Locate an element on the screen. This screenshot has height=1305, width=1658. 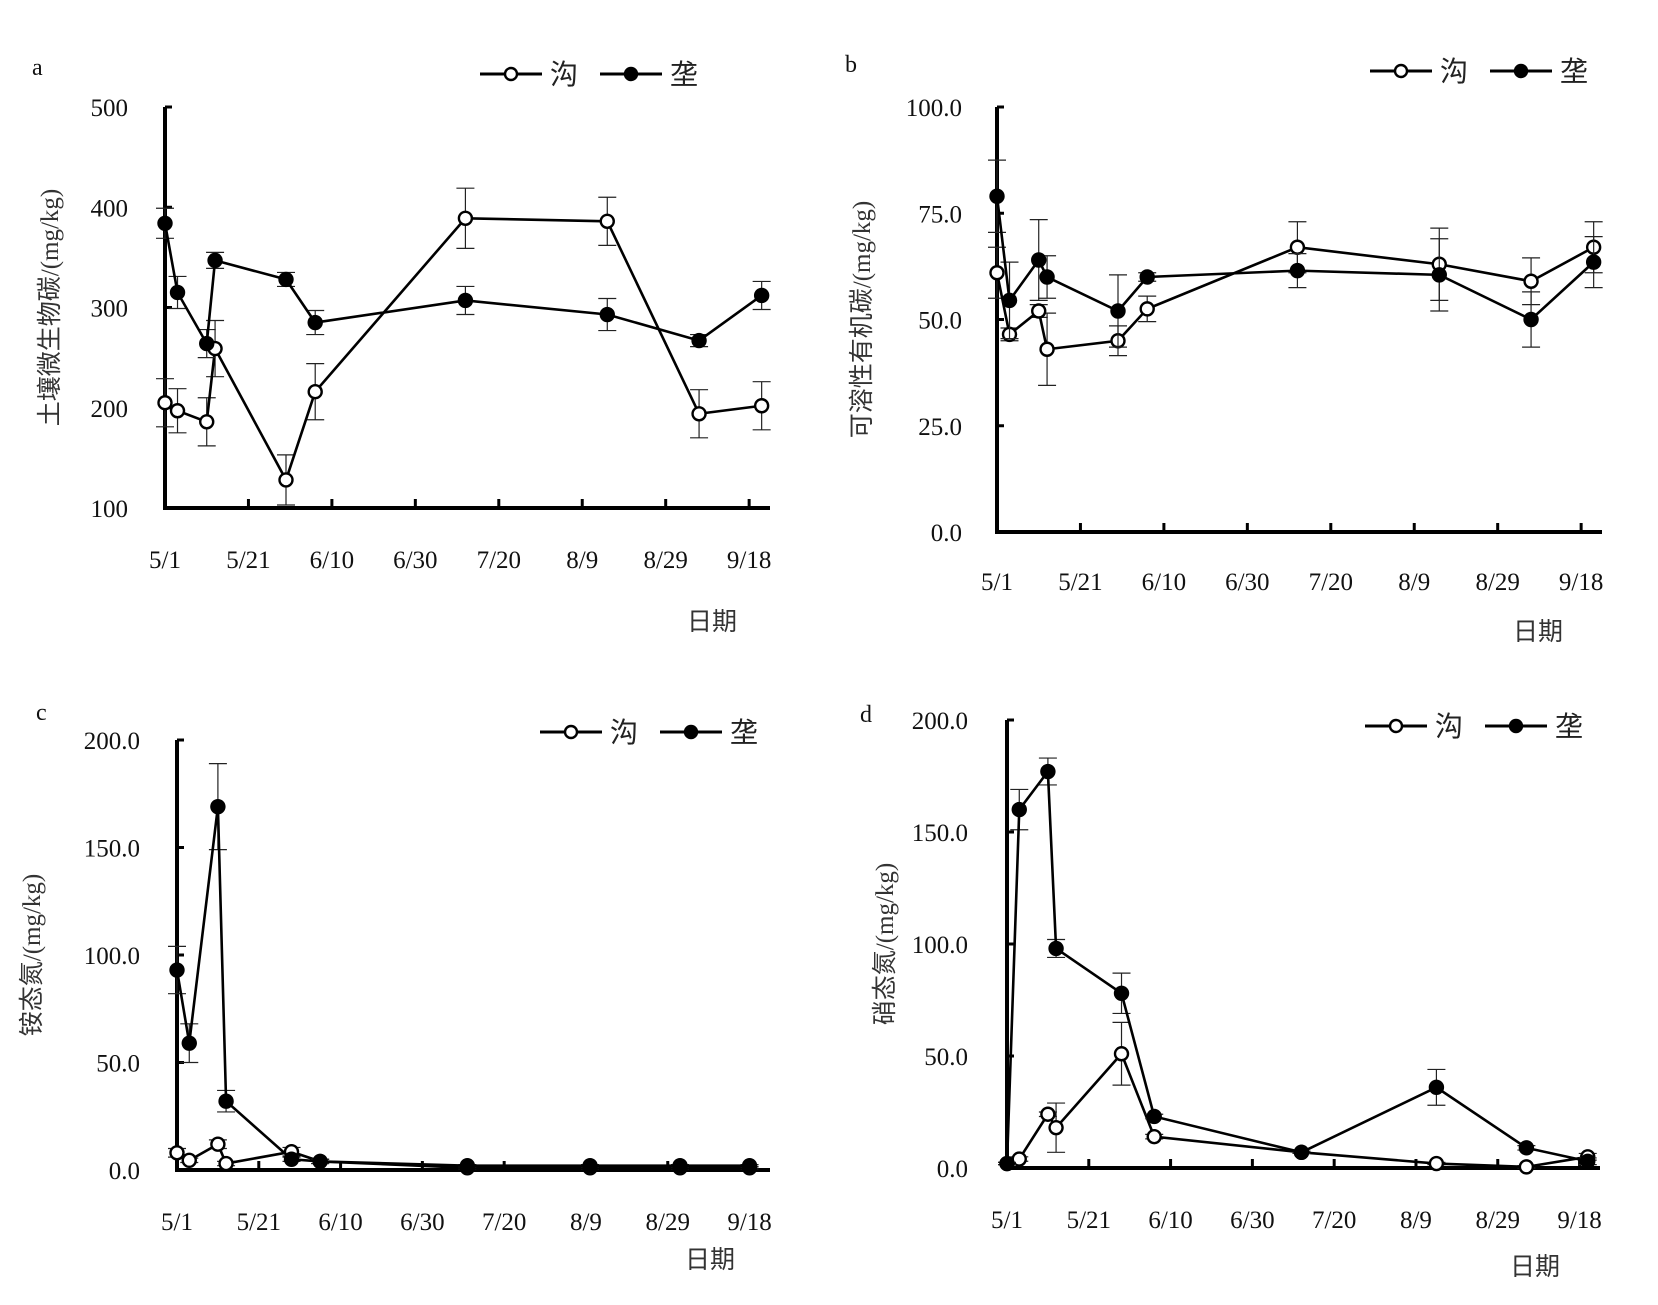
y-tick-label: 100 is located at coordinates (110, 509).